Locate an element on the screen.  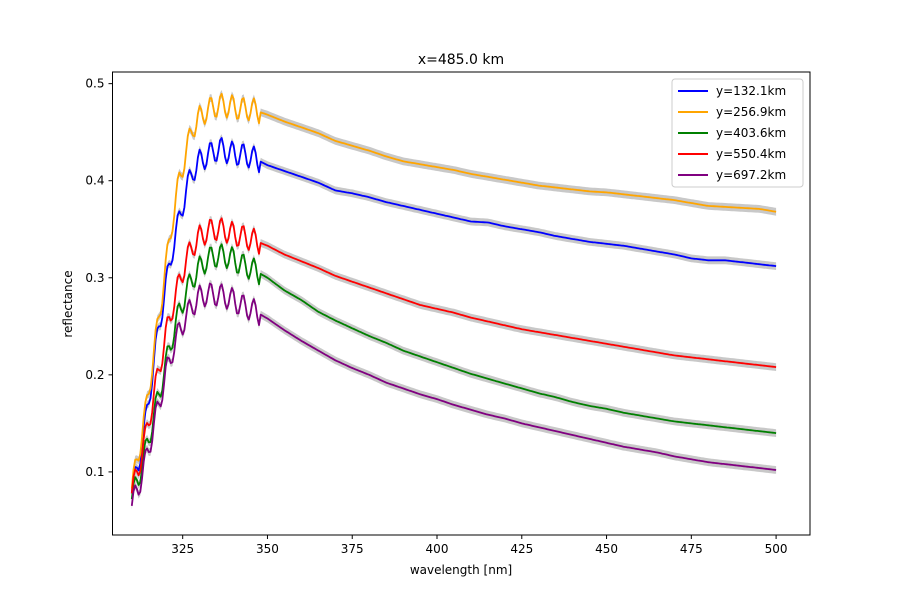
y-axis-label: reflectance is located at coordinates (68, 303).